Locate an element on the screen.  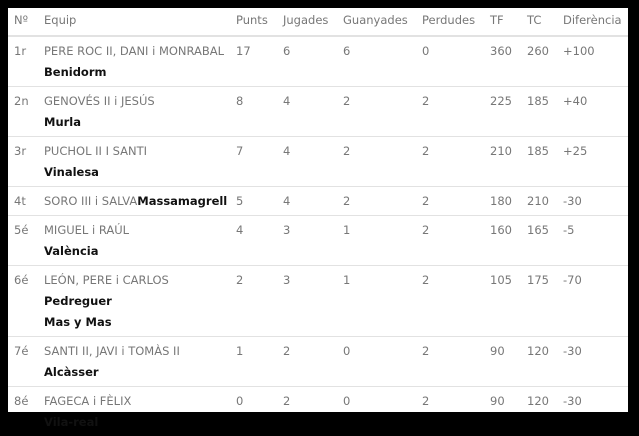
header-lost: Perdudes is located at coordinates (450, 22).